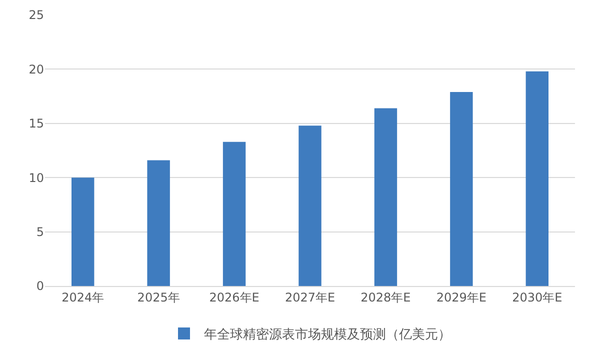  What do you see at coordinates (36, 177) in the screenshot?
I see `y-tick-label: 10` at bounding box center [36, 177].